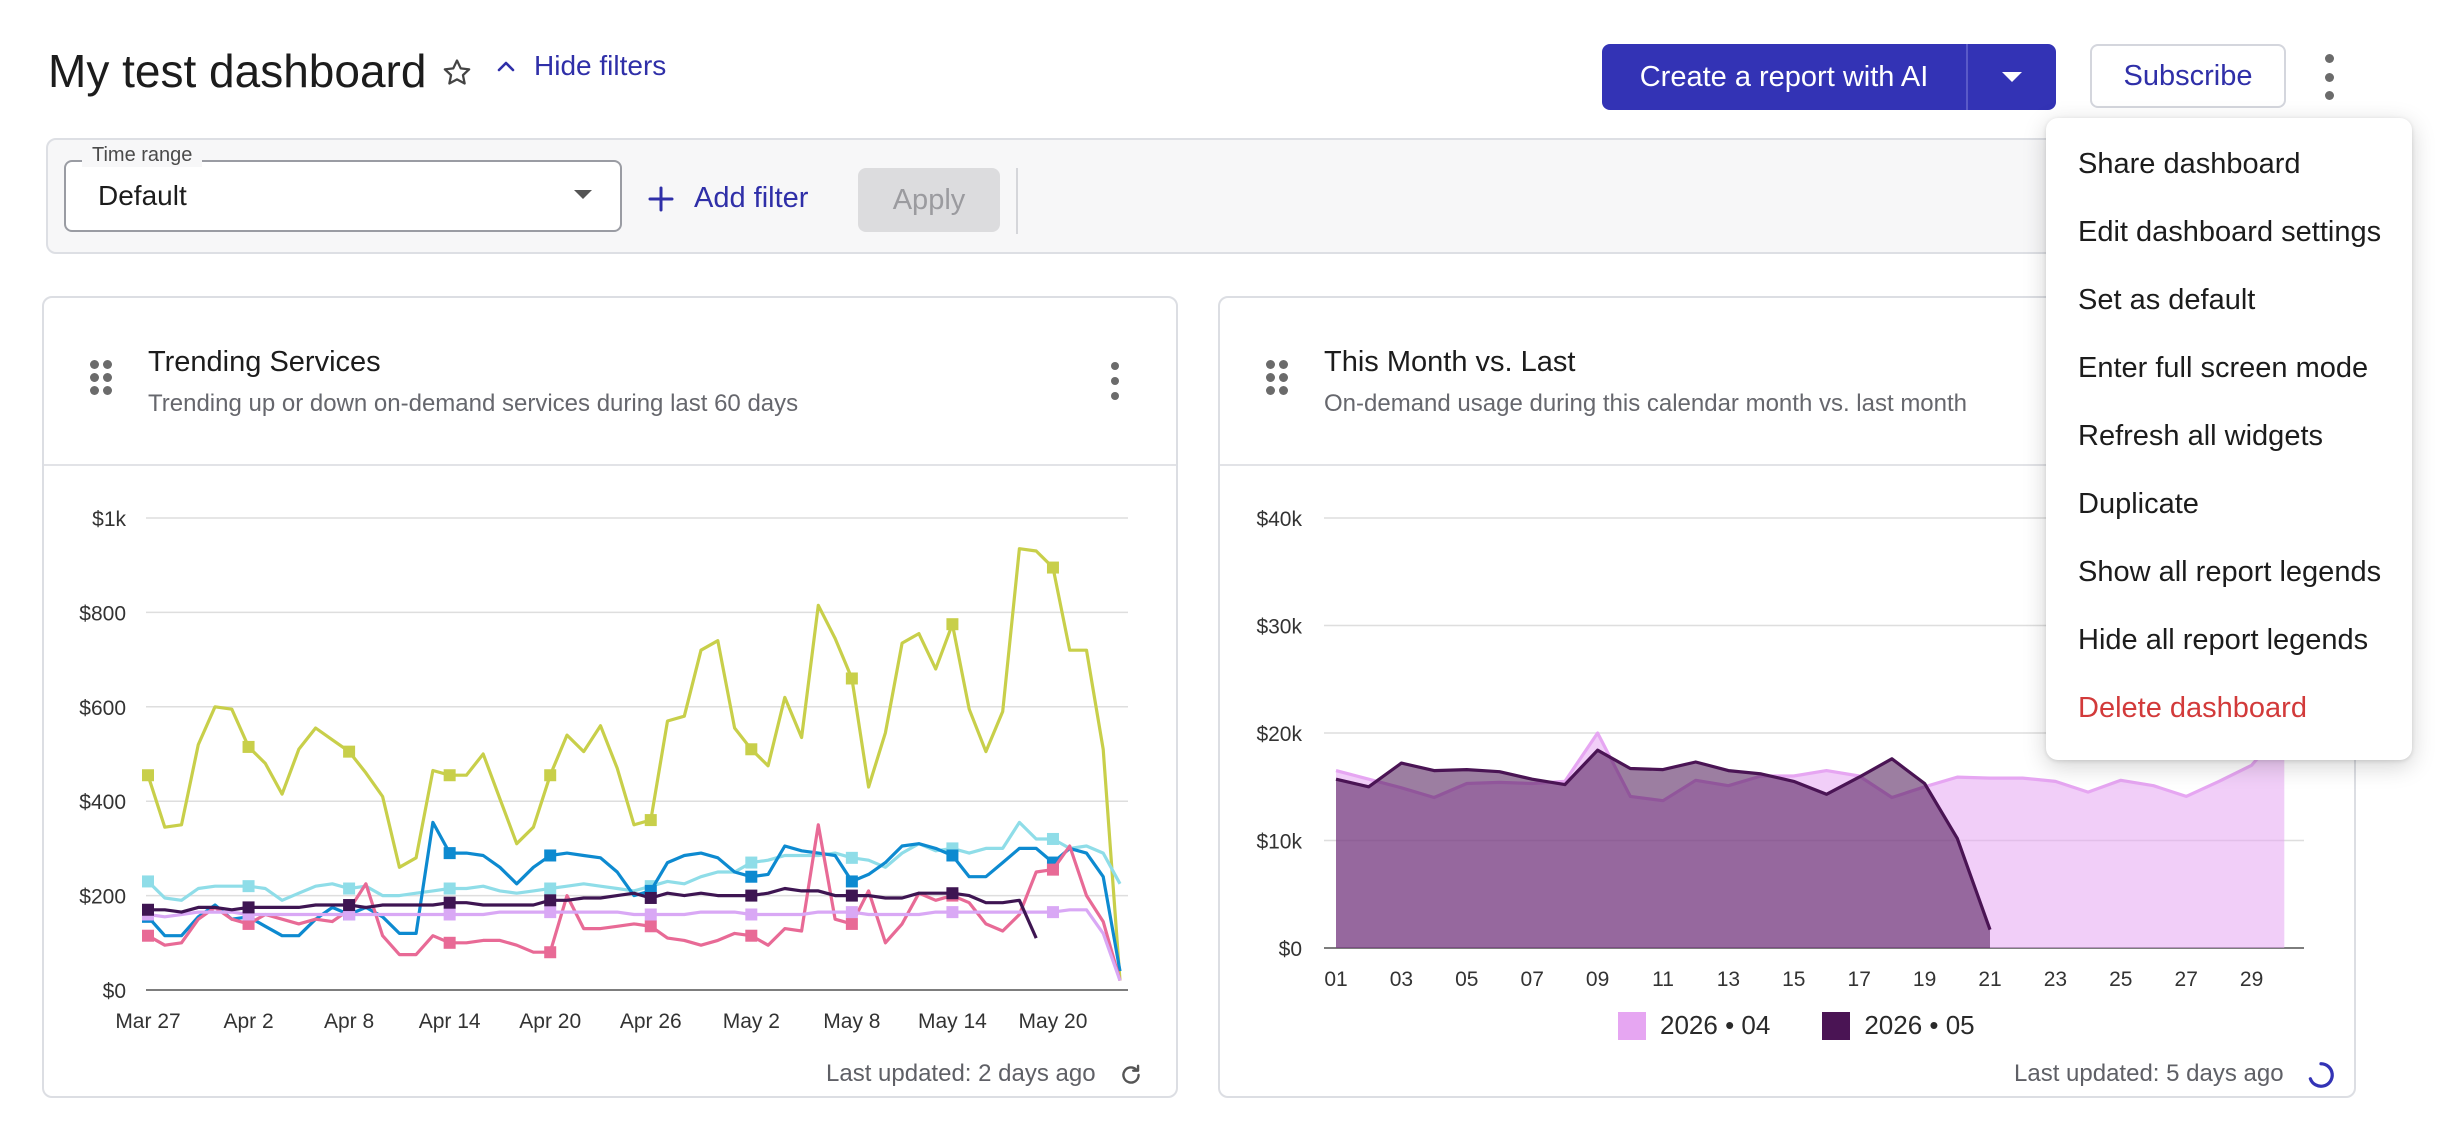 The width and height of the screenshot is (2440, 1136). Describe the element at coordinates (248, 1021) in the screenshot. I see `x-tick-label: Apr 2` at that location.